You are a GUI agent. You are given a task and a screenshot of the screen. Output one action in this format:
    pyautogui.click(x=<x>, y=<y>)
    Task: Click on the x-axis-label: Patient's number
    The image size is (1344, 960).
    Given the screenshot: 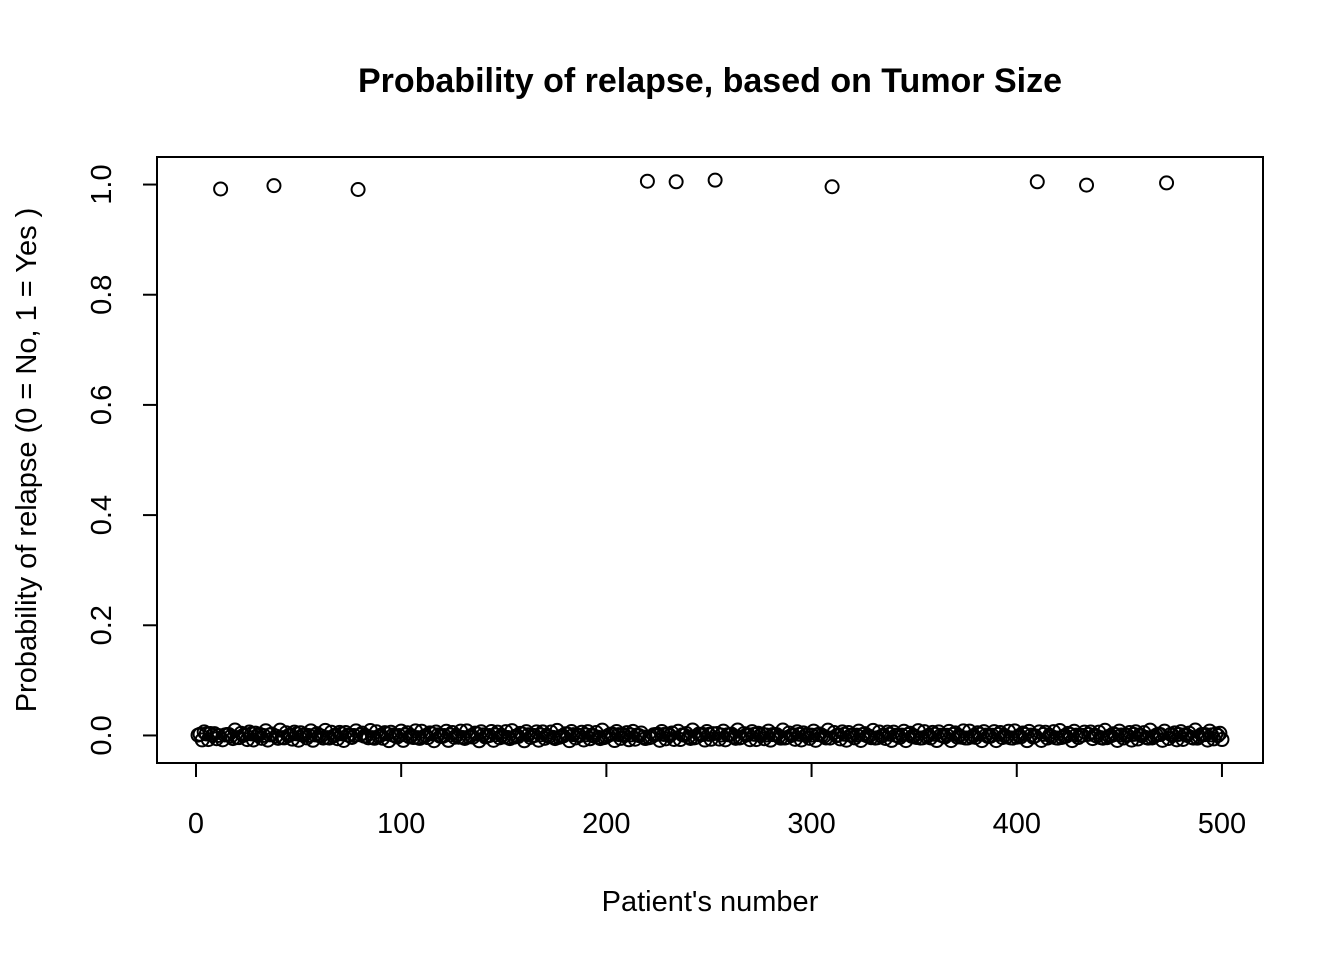 What is the action you would take?
    pyautogui.click(x=710, y=902)
    